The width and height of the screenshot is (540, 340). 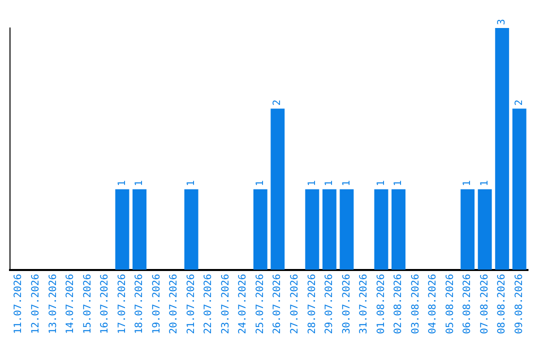 I want to click on x-tick-label: 11.07.2026, so click(x=18, y=304).